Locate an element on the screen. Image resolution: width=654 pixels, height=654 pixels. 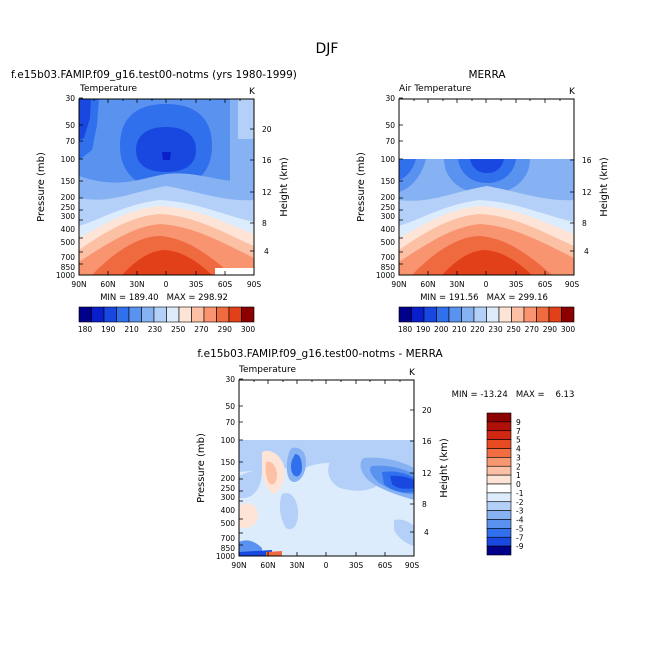
colorbar-label: 200 is located at coordinates (441, 329).